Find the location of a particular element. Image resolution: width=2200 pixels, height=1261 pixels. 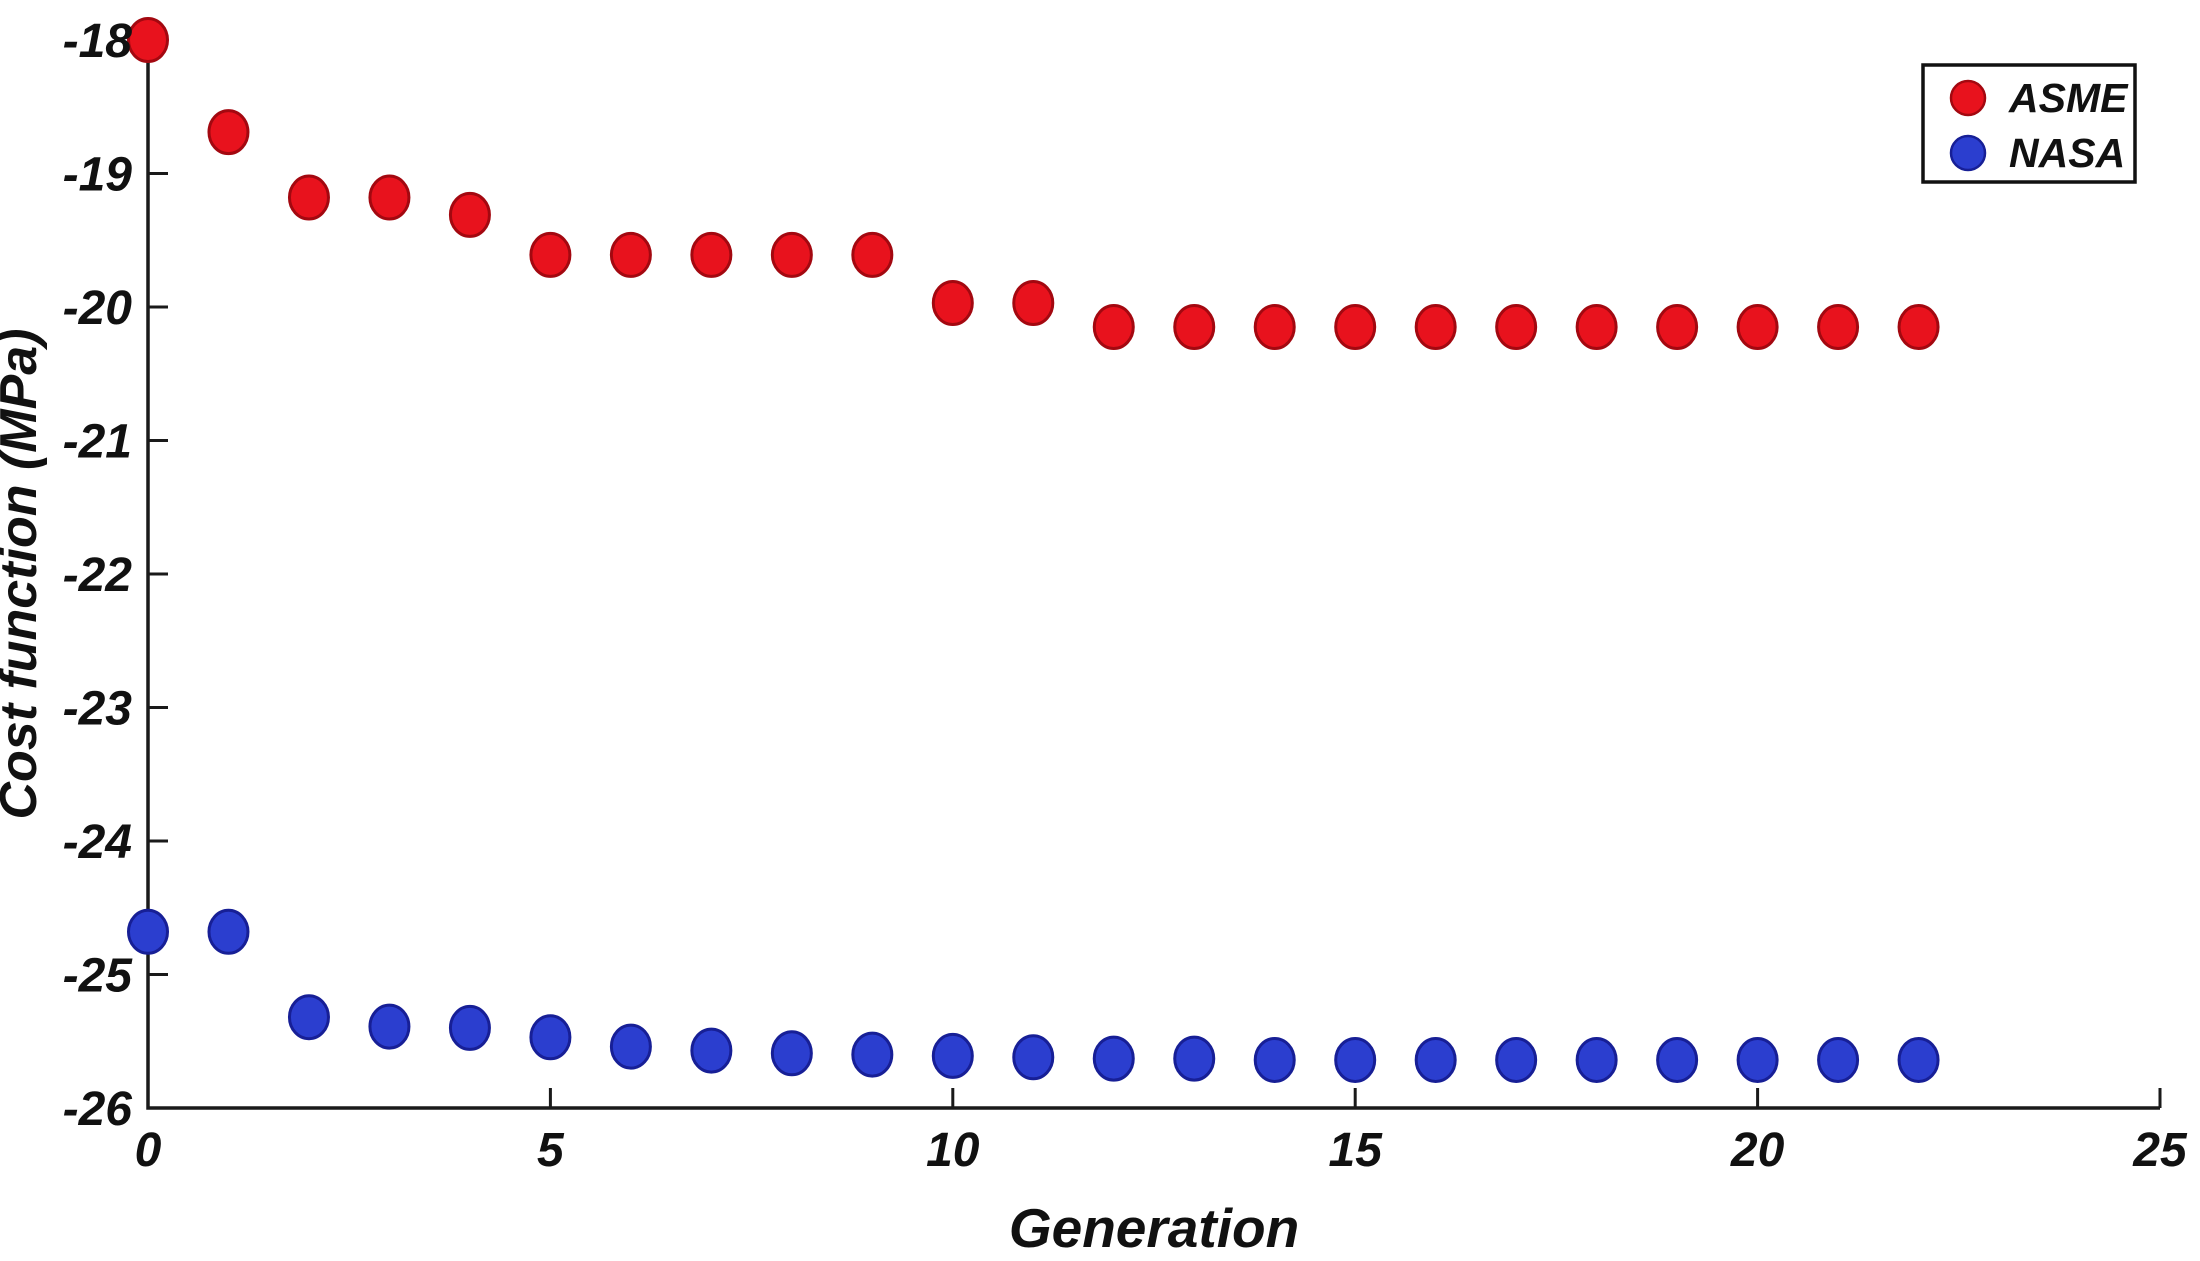

y-axis-title: Cost function (MPa) is located at coordinates (24, 573).